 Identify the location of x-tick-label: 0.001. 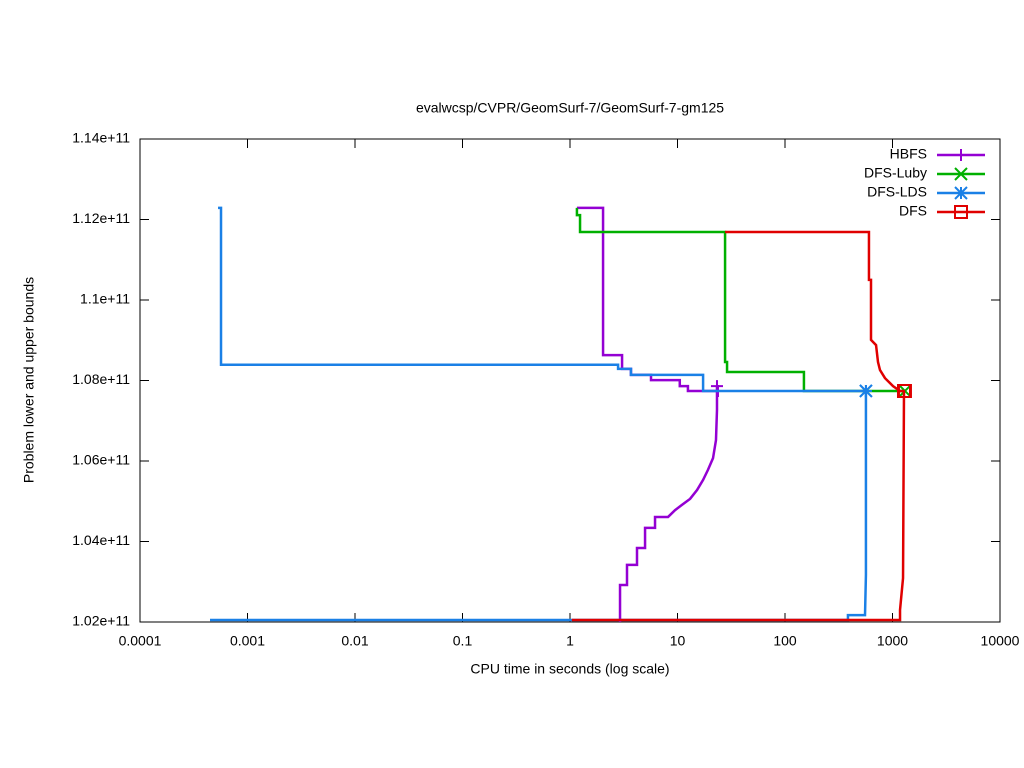
(247, 641).